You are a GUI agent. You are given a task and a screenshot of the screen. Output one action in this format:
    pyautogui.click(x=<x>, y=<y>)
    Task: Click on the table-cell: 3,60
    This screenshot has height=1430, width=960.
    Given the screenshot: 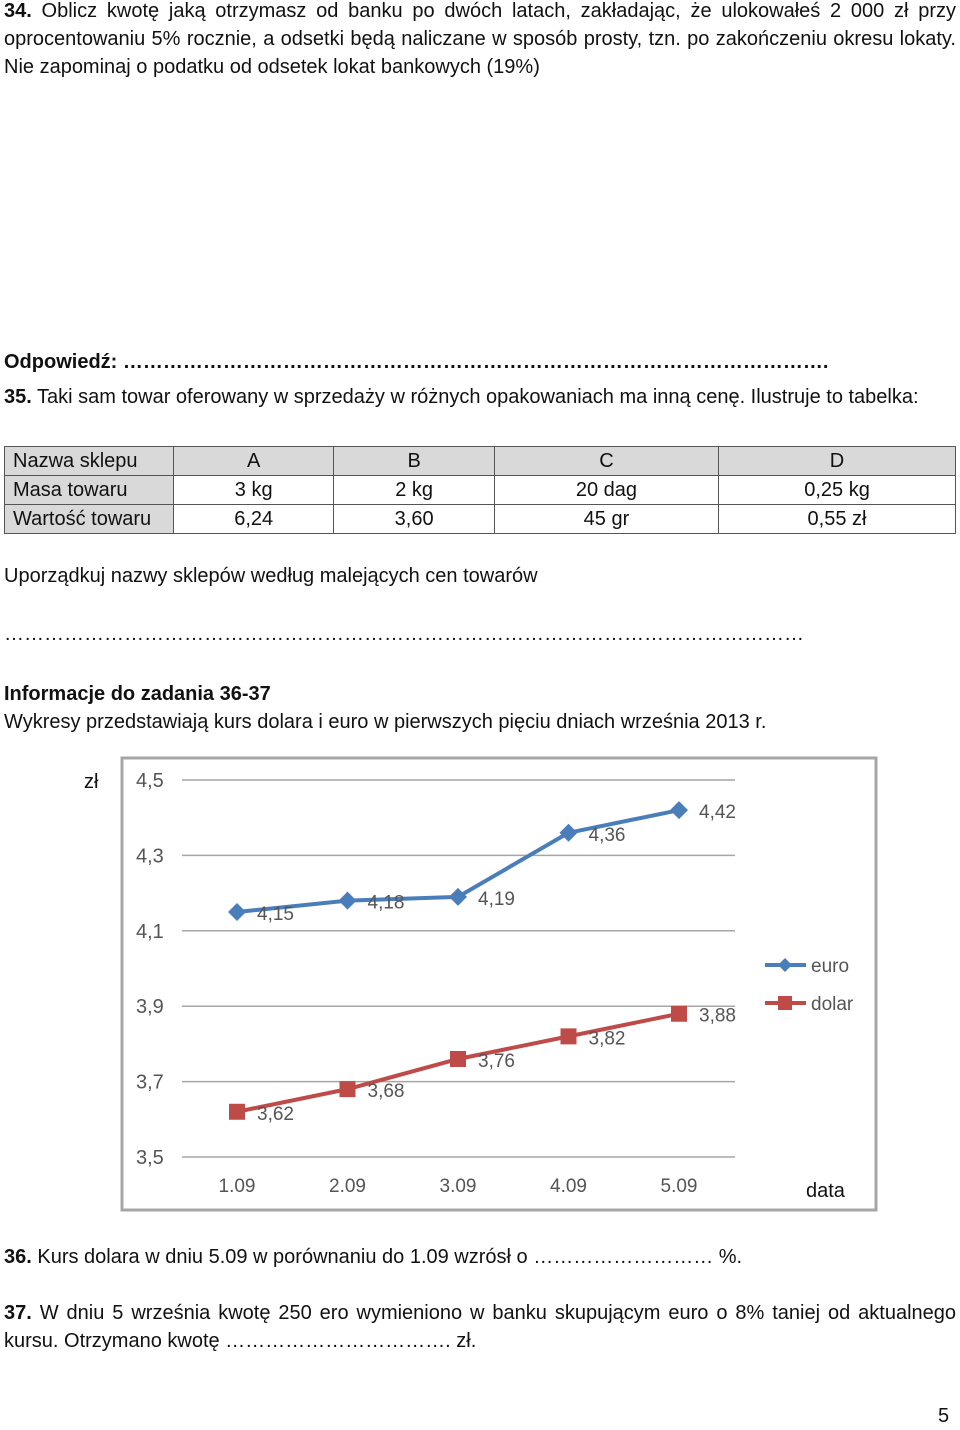 What is the action you would take?
    pyautogui.click(x=414, y=519)
    